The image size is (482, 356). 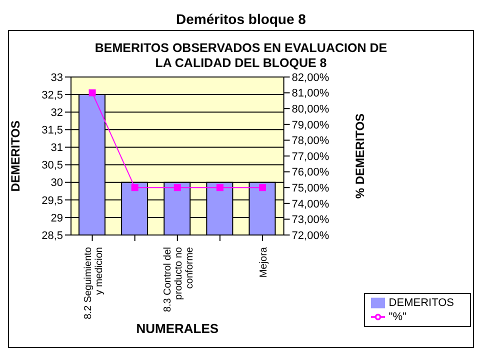 I want to click on y-tick-label: 29,5, so click(x=52, y=200).